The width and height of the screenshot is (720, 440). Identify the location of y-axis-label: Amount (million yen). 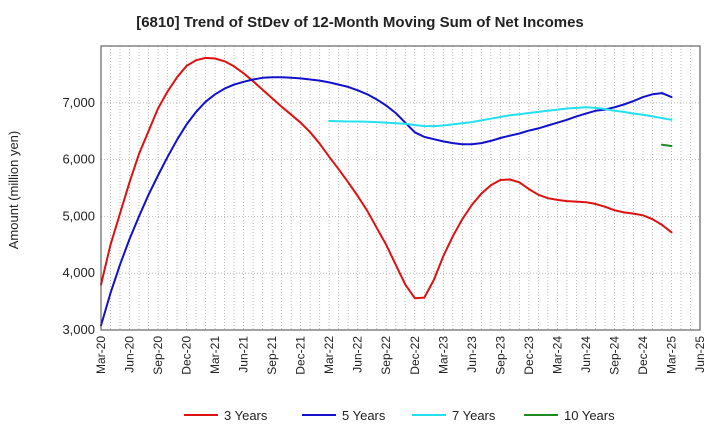
(13, 190).